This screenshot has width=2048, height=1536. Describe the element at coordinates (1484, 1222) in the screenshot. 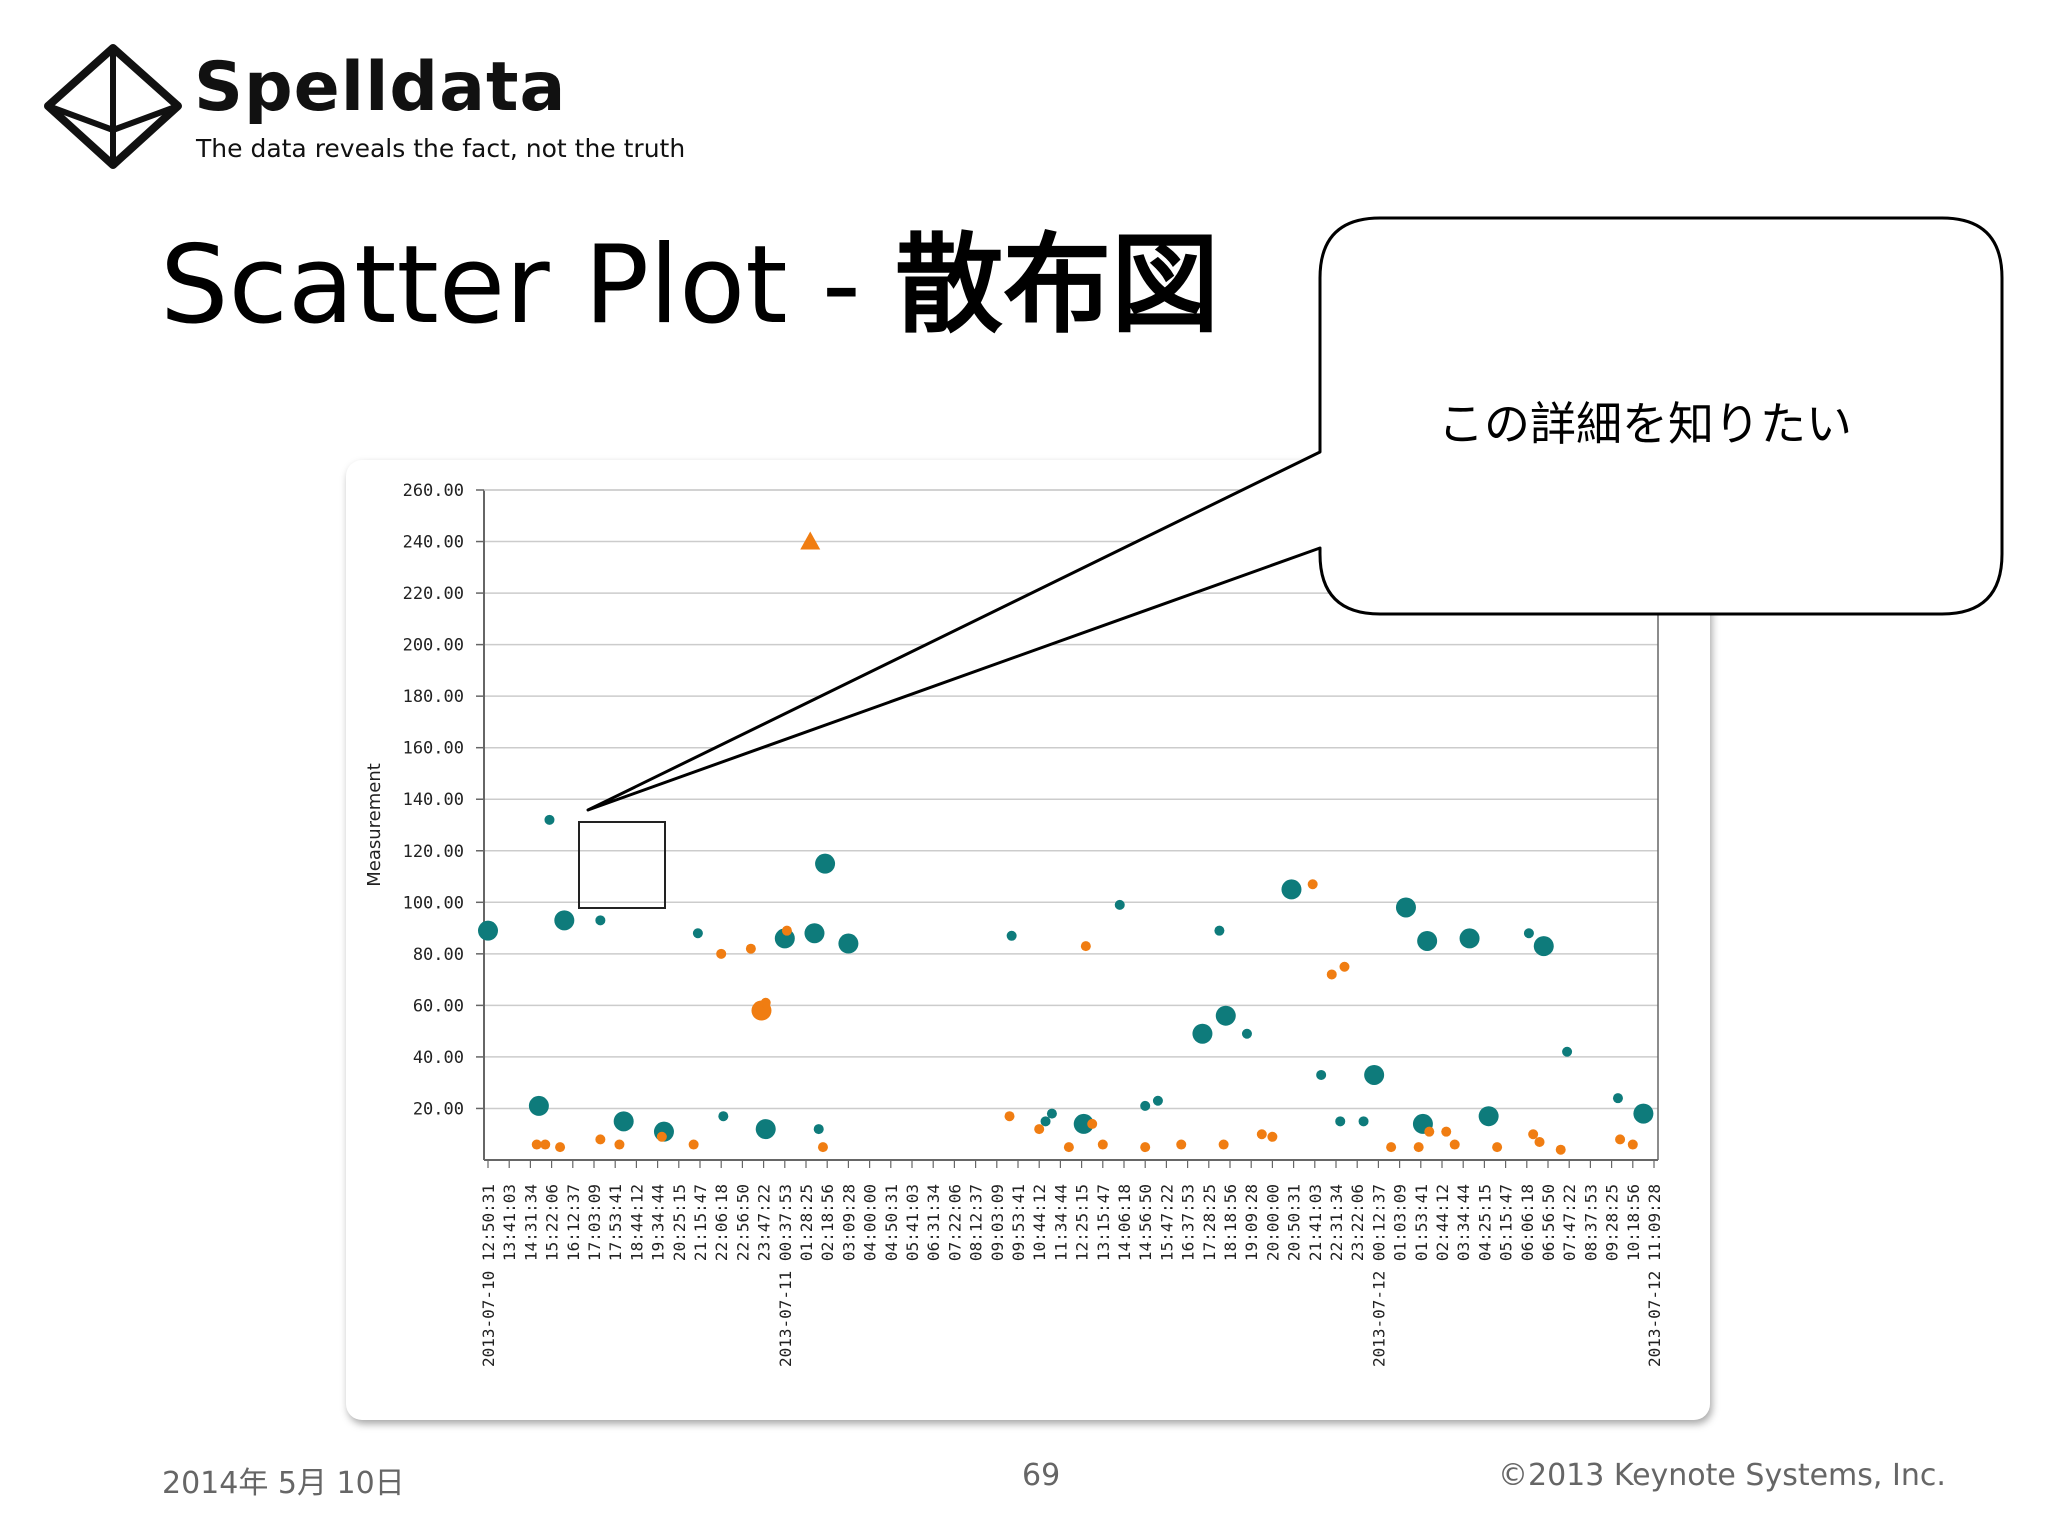

I see `x-tick-label: 04:25:15` at that location.